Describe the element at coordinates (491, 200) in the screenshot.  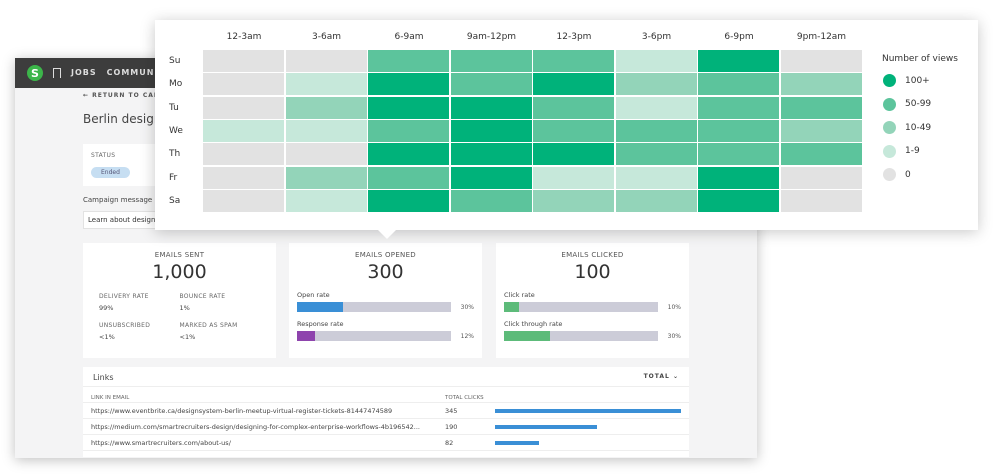
I see `heat-cell-Sa-9am-12pm` at that location.